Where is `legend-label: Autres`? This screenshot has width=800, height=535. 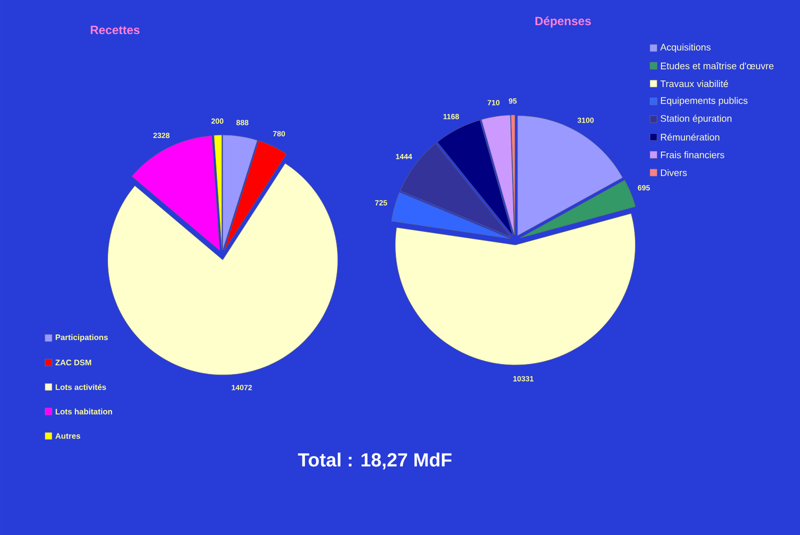 legend-label: Autres is located at coordinates (67, 436).